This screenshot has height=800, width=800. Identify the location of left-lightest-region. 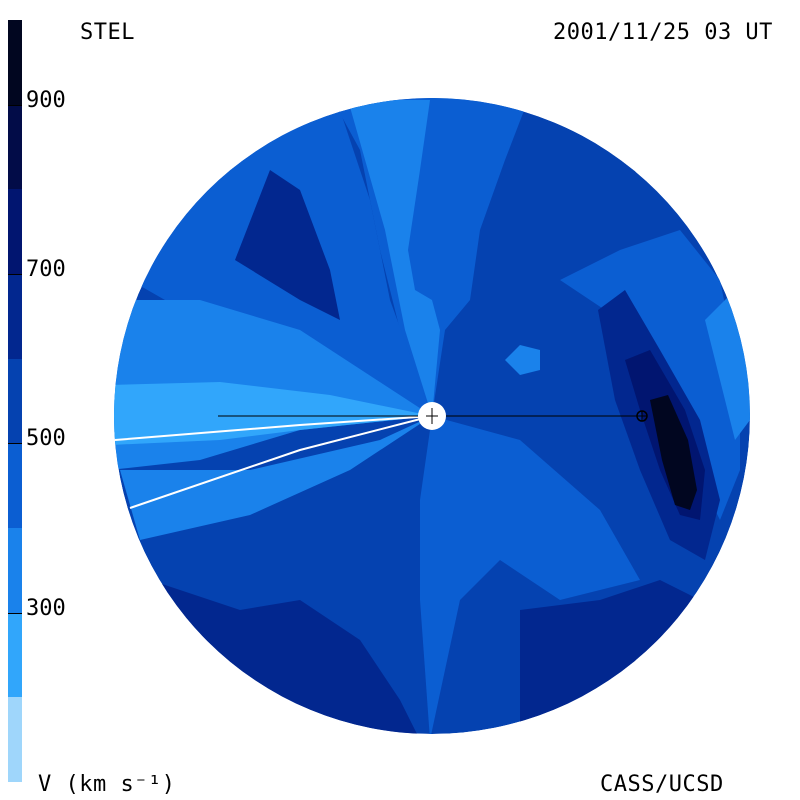
(273, 413).